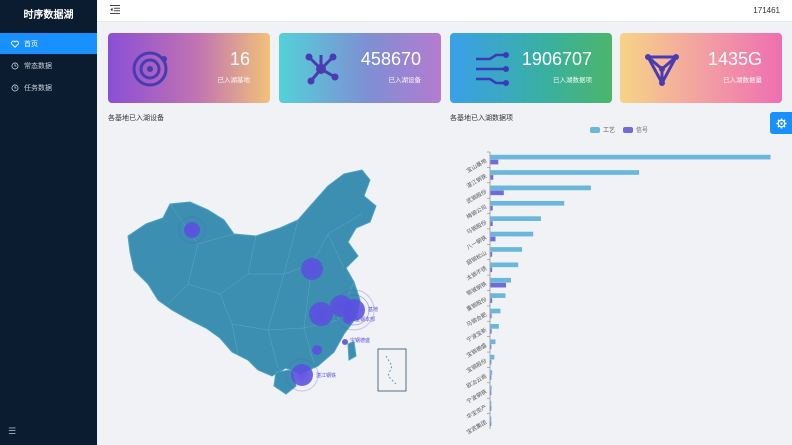 This screenshot has width=792, height=445. Describe the element at coordinates (48, 15) in the screenshot. I see `app-title: 时序数据湖` at that location.